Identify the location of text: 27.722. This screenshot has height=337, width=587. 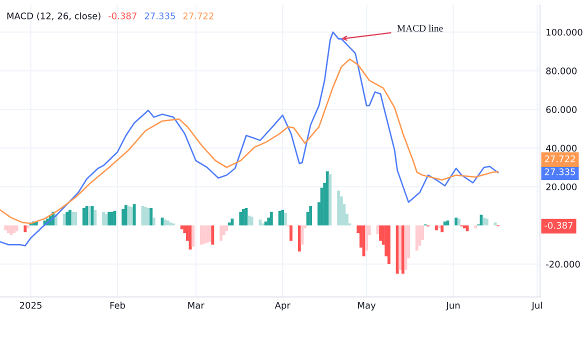
(559, 158).